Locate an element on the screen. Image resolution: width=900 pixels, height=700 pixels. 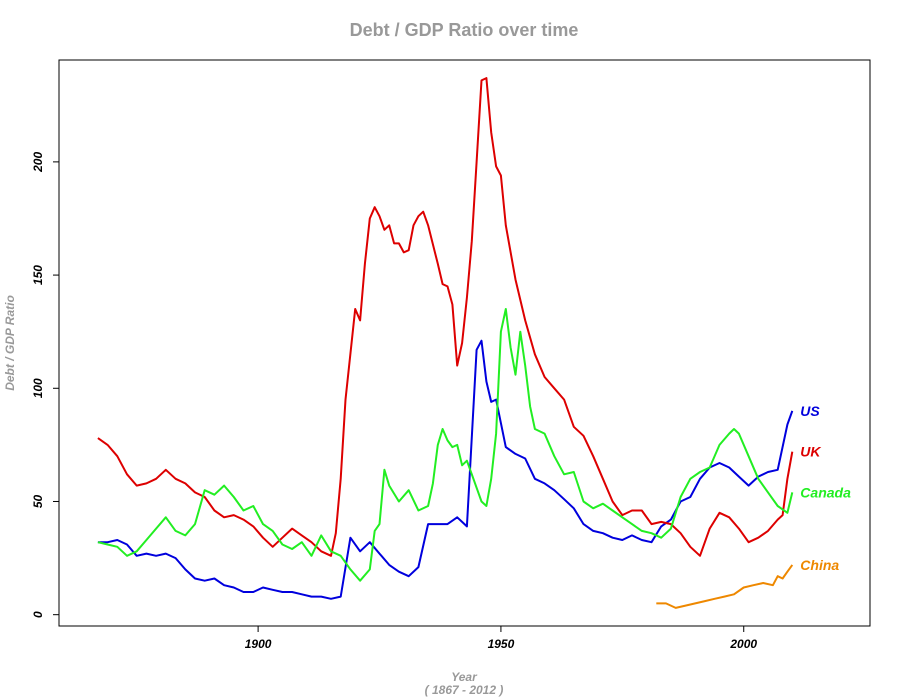
y-axis: 0 50 100 150 200 is located at coordinates (45, 385).